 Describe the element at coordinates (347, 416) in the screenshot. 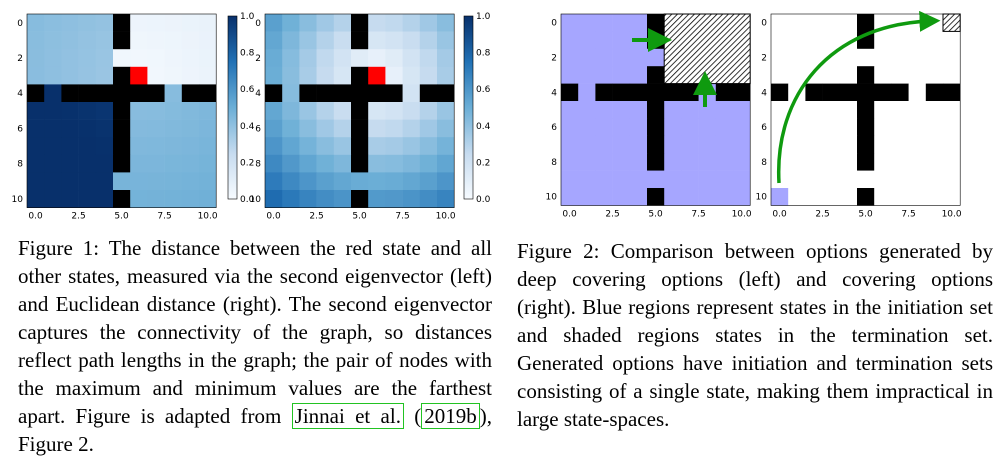

I see `citation-link-author: Jinnai et al.` at that location.